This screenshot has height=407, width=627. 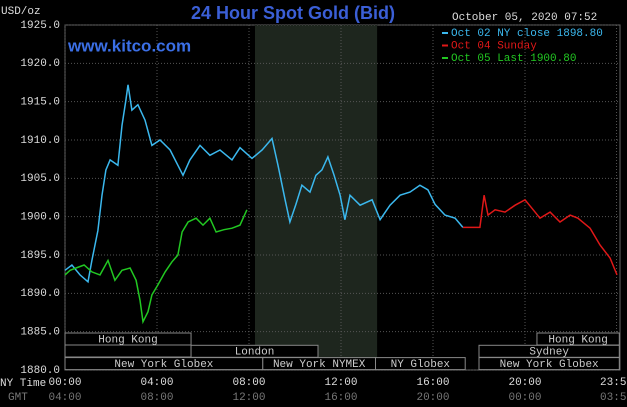 I want to click on session-label: London, so click(x=255, y=353).